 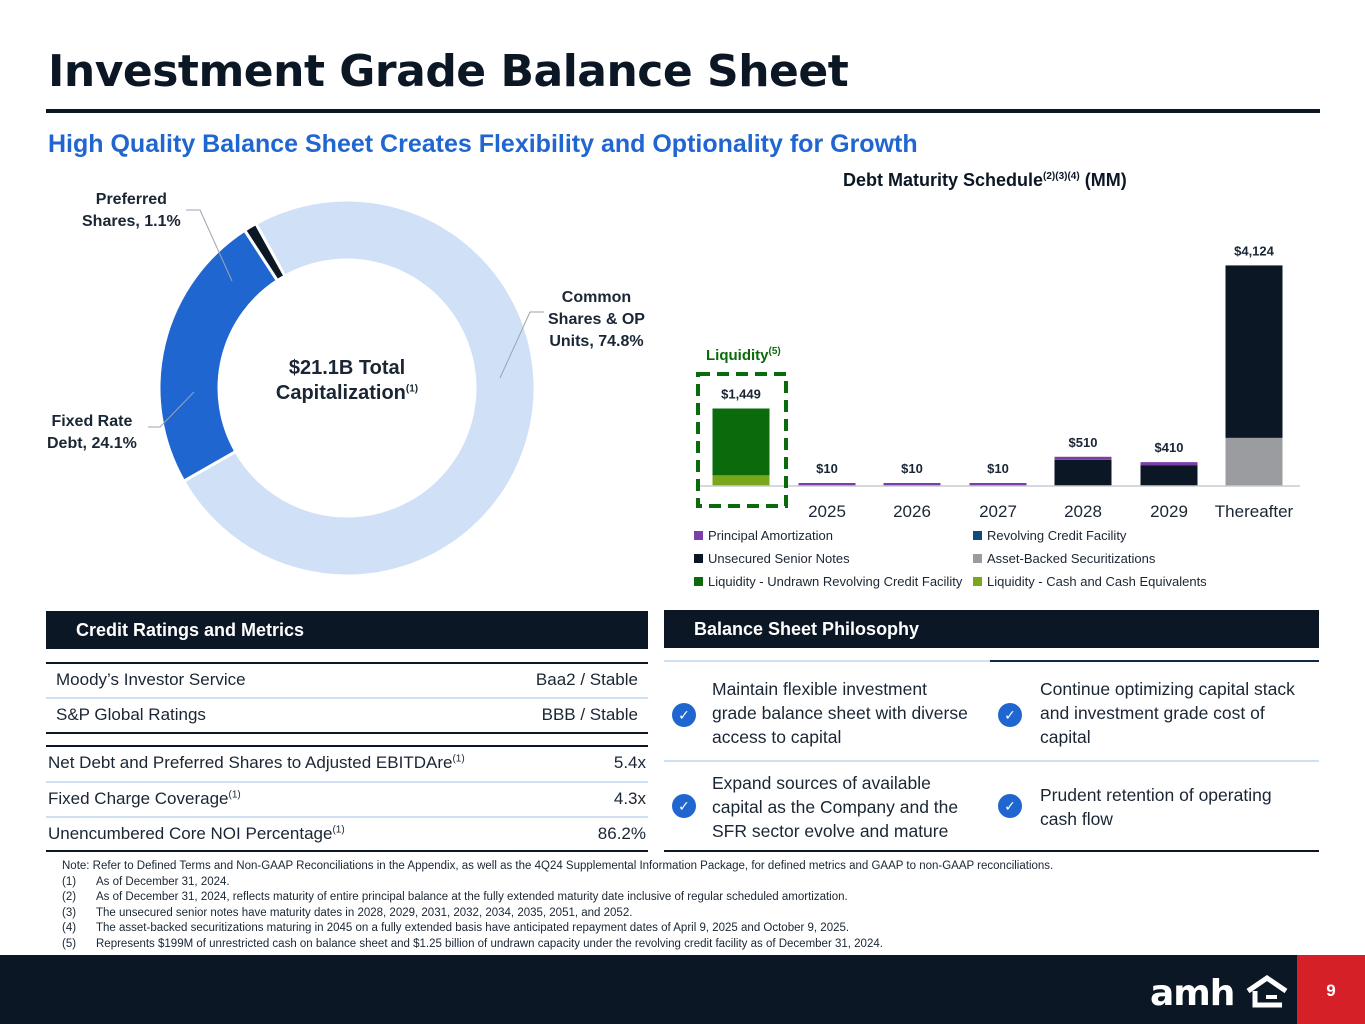 What do you see at coordinates (1169, 447) in the screenshot?
I see `total-label: $410` at bounding box center [1169, 447].